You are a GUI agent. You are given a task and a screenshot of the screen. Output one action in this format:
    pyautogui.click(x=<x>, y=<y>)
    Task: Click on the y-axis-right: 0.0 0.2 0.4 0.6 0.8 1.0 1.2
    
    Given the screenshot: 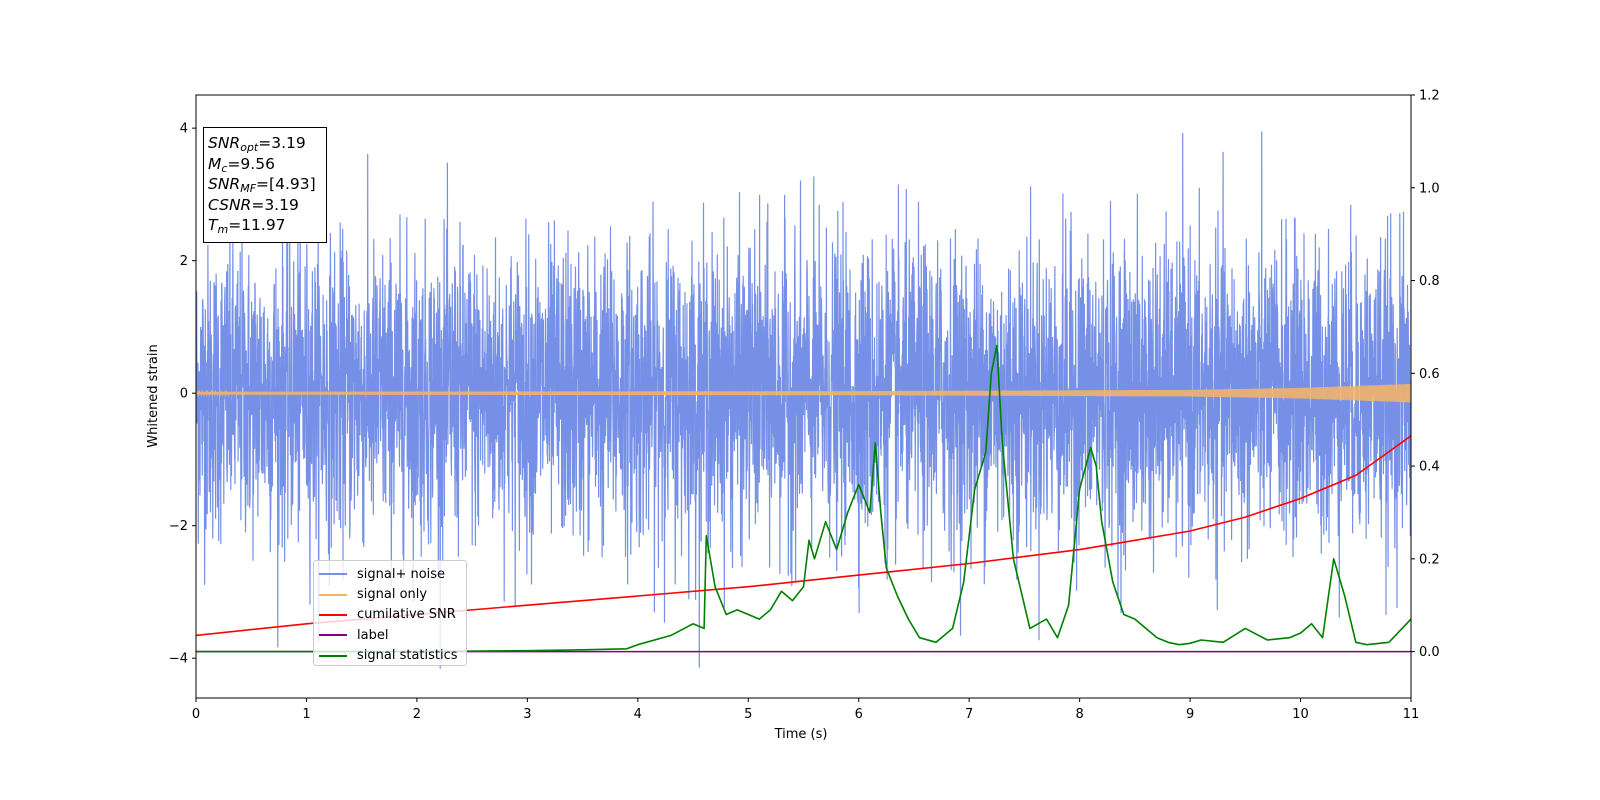 What is the action you would take?
    pyautogui.click(x=1425, y=374)
    